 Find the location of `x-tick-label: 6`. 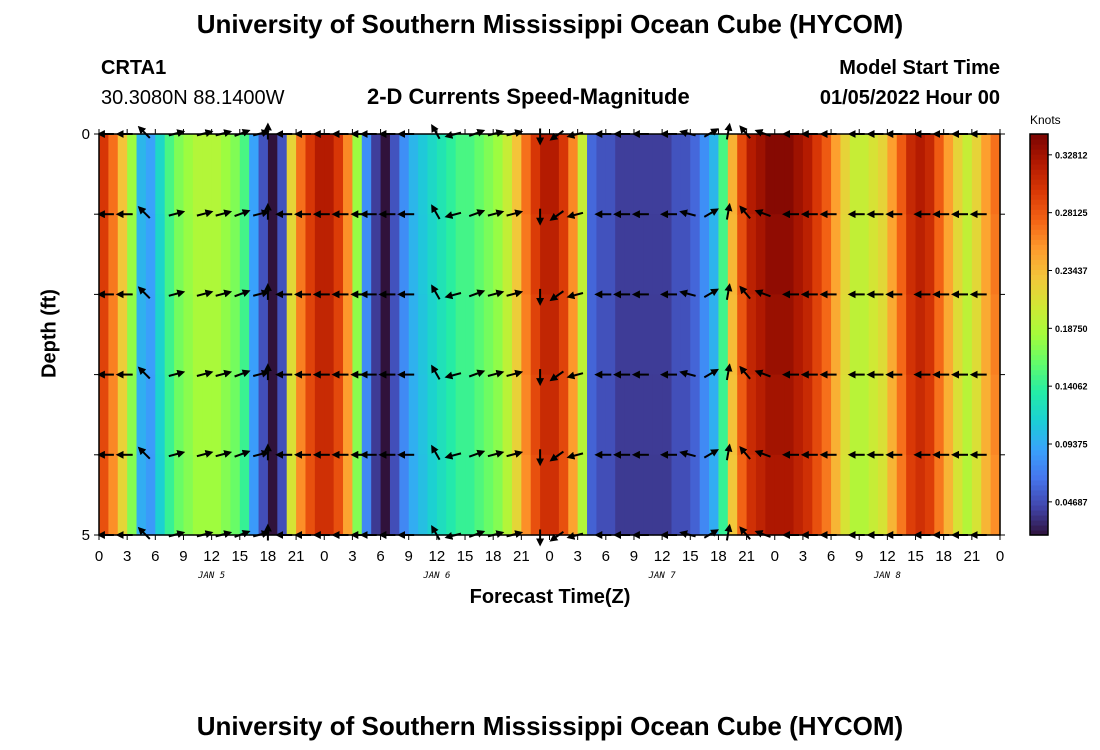

x-tick-label: 6 is located at coordinates (606, 556).